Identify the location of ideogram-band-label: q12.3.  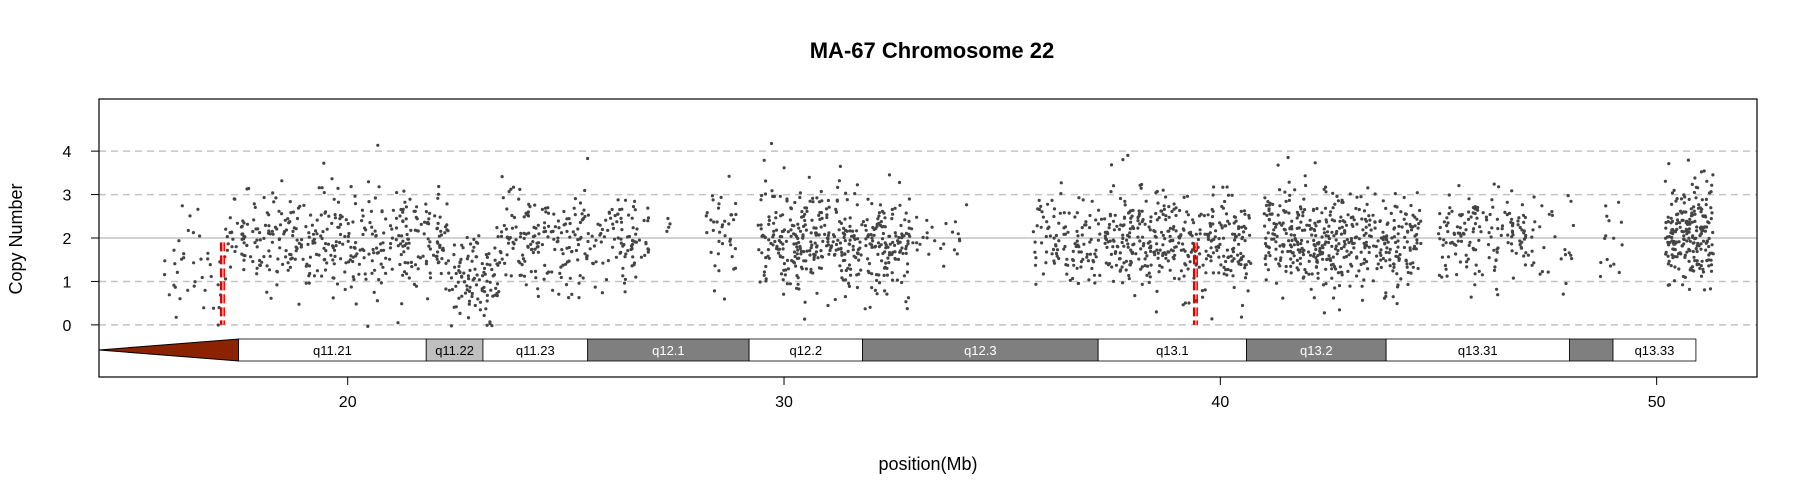
(980, 350).